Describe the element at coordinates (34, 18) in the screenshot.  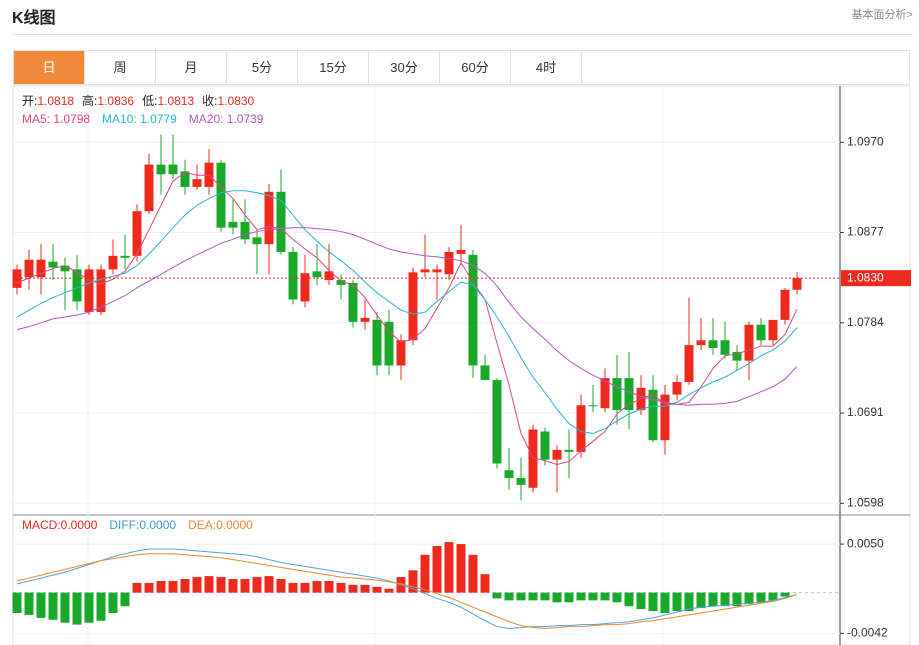
I see `page-title: K线图` at that location.